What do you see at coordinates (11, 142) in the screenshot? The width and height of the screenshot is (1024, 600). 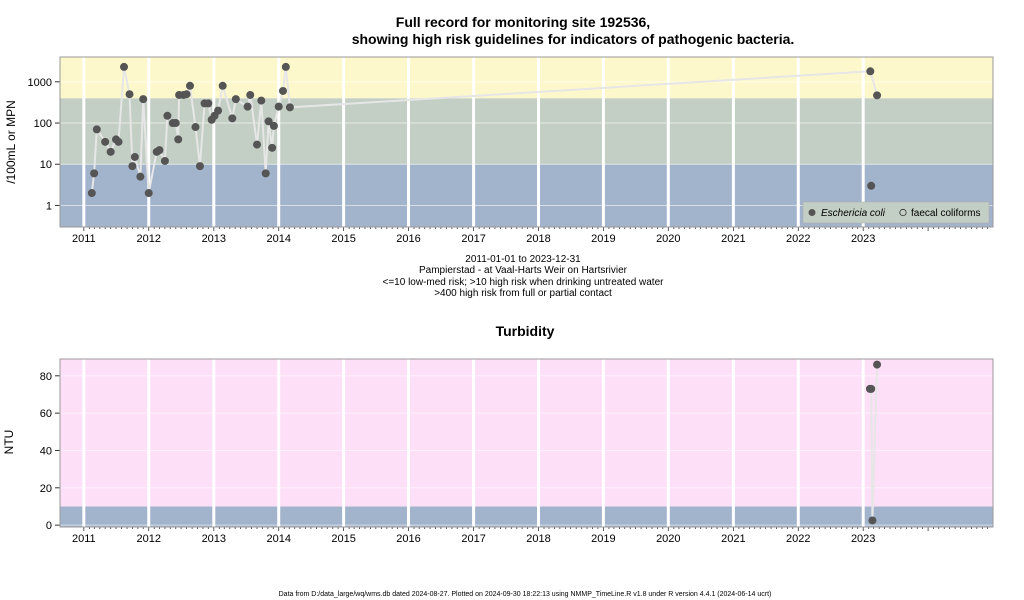 I see `bacteria-y-axis-label: /100mL or MPN` at bounding box center [11, 142].